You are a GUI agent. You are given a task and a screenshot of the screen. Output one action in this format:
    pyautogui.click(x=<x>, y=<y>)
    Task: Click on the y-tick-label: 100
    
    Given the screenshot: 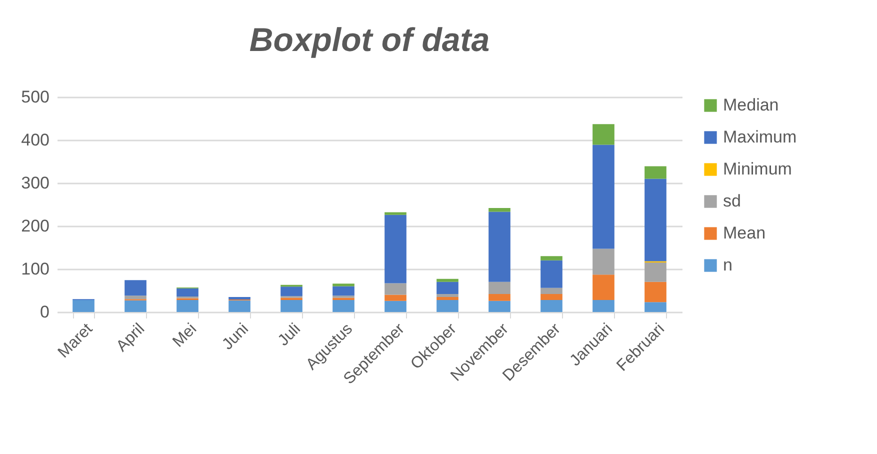 What is the action you would take?
    pyautogui.click(x=35, y=269)
    